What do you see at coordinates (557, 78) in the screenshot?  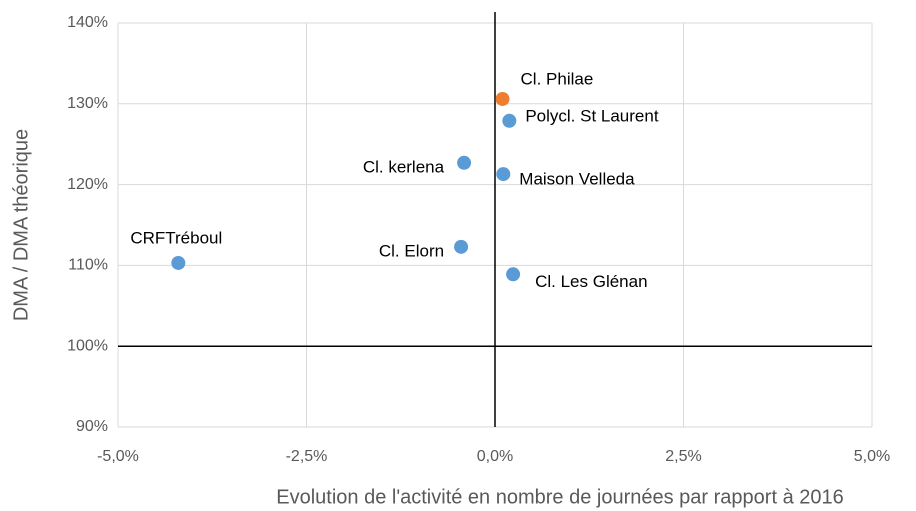 I see `point-label: Cl. Philae` at bounding box center [557, 78].